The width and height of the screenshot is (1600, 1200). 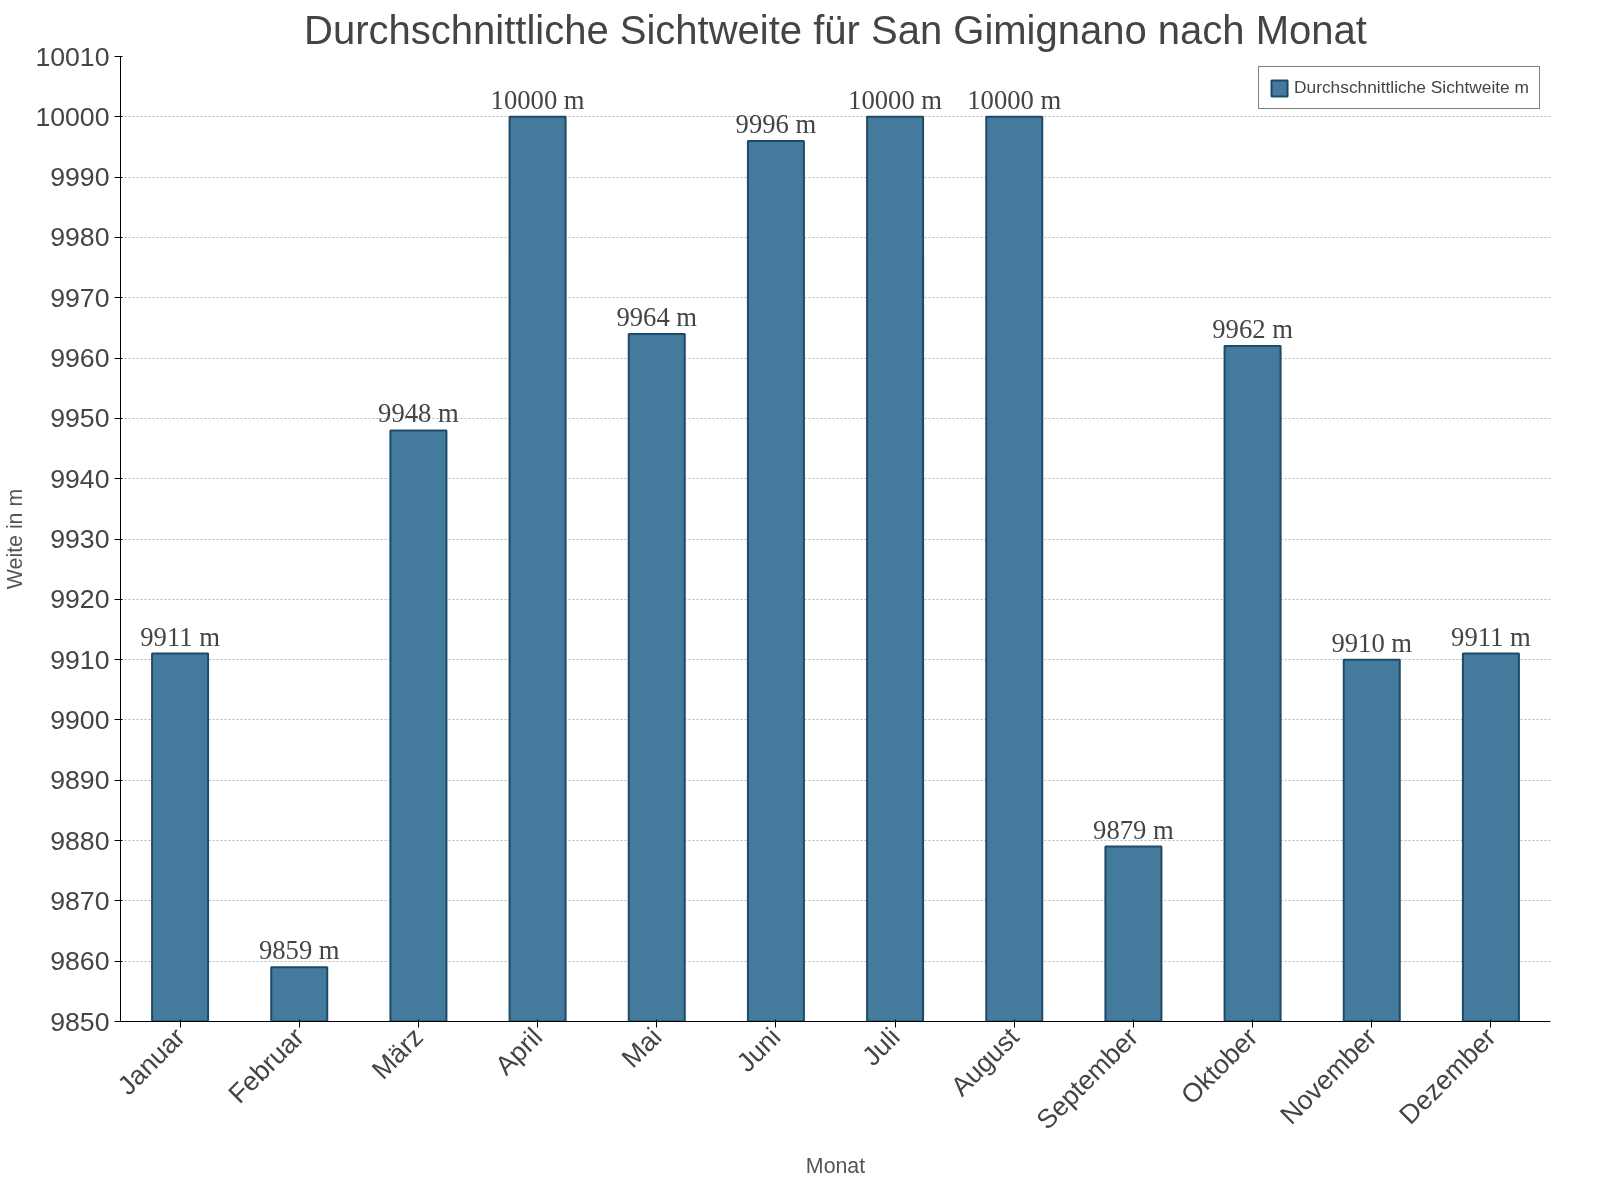 I want to click on y-tick-label: 9860, so click(x=80, y=961).